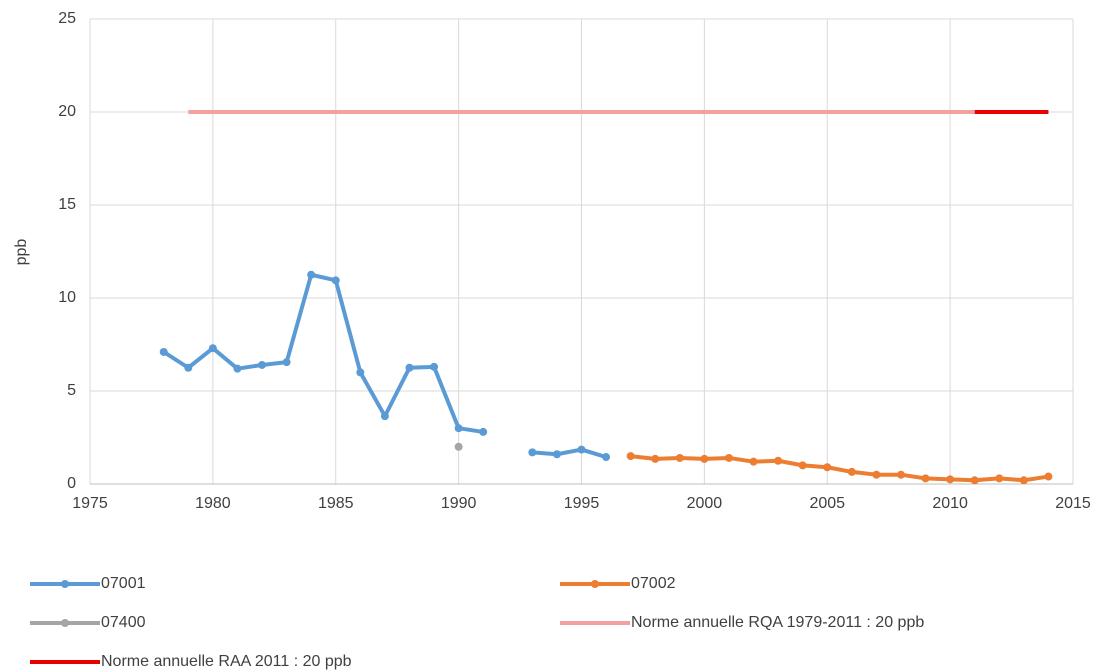  I want to click on x-tick-label: 2000, so click(705, 503).